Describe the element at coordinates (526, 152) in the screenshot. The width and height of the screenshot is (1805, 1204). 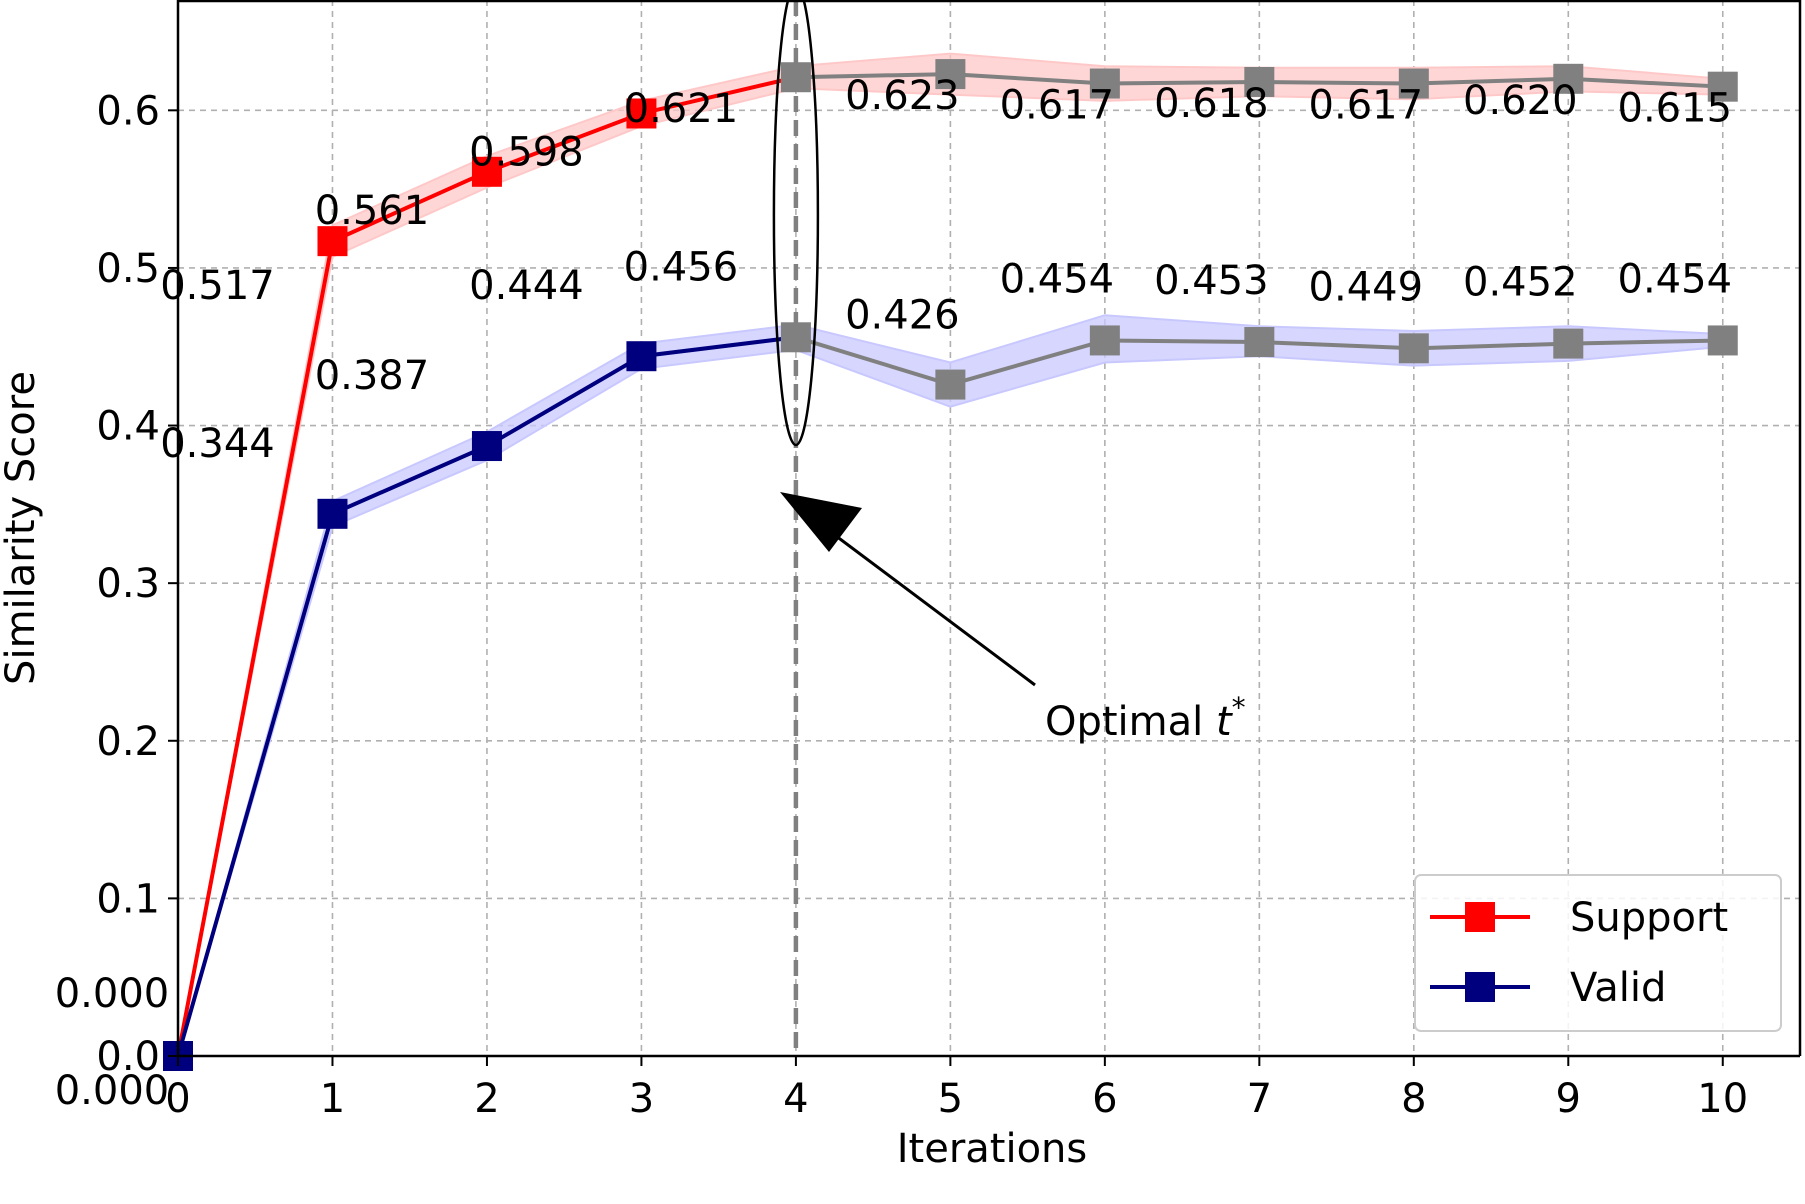
I see `support-data-label: 0.598` at that location.